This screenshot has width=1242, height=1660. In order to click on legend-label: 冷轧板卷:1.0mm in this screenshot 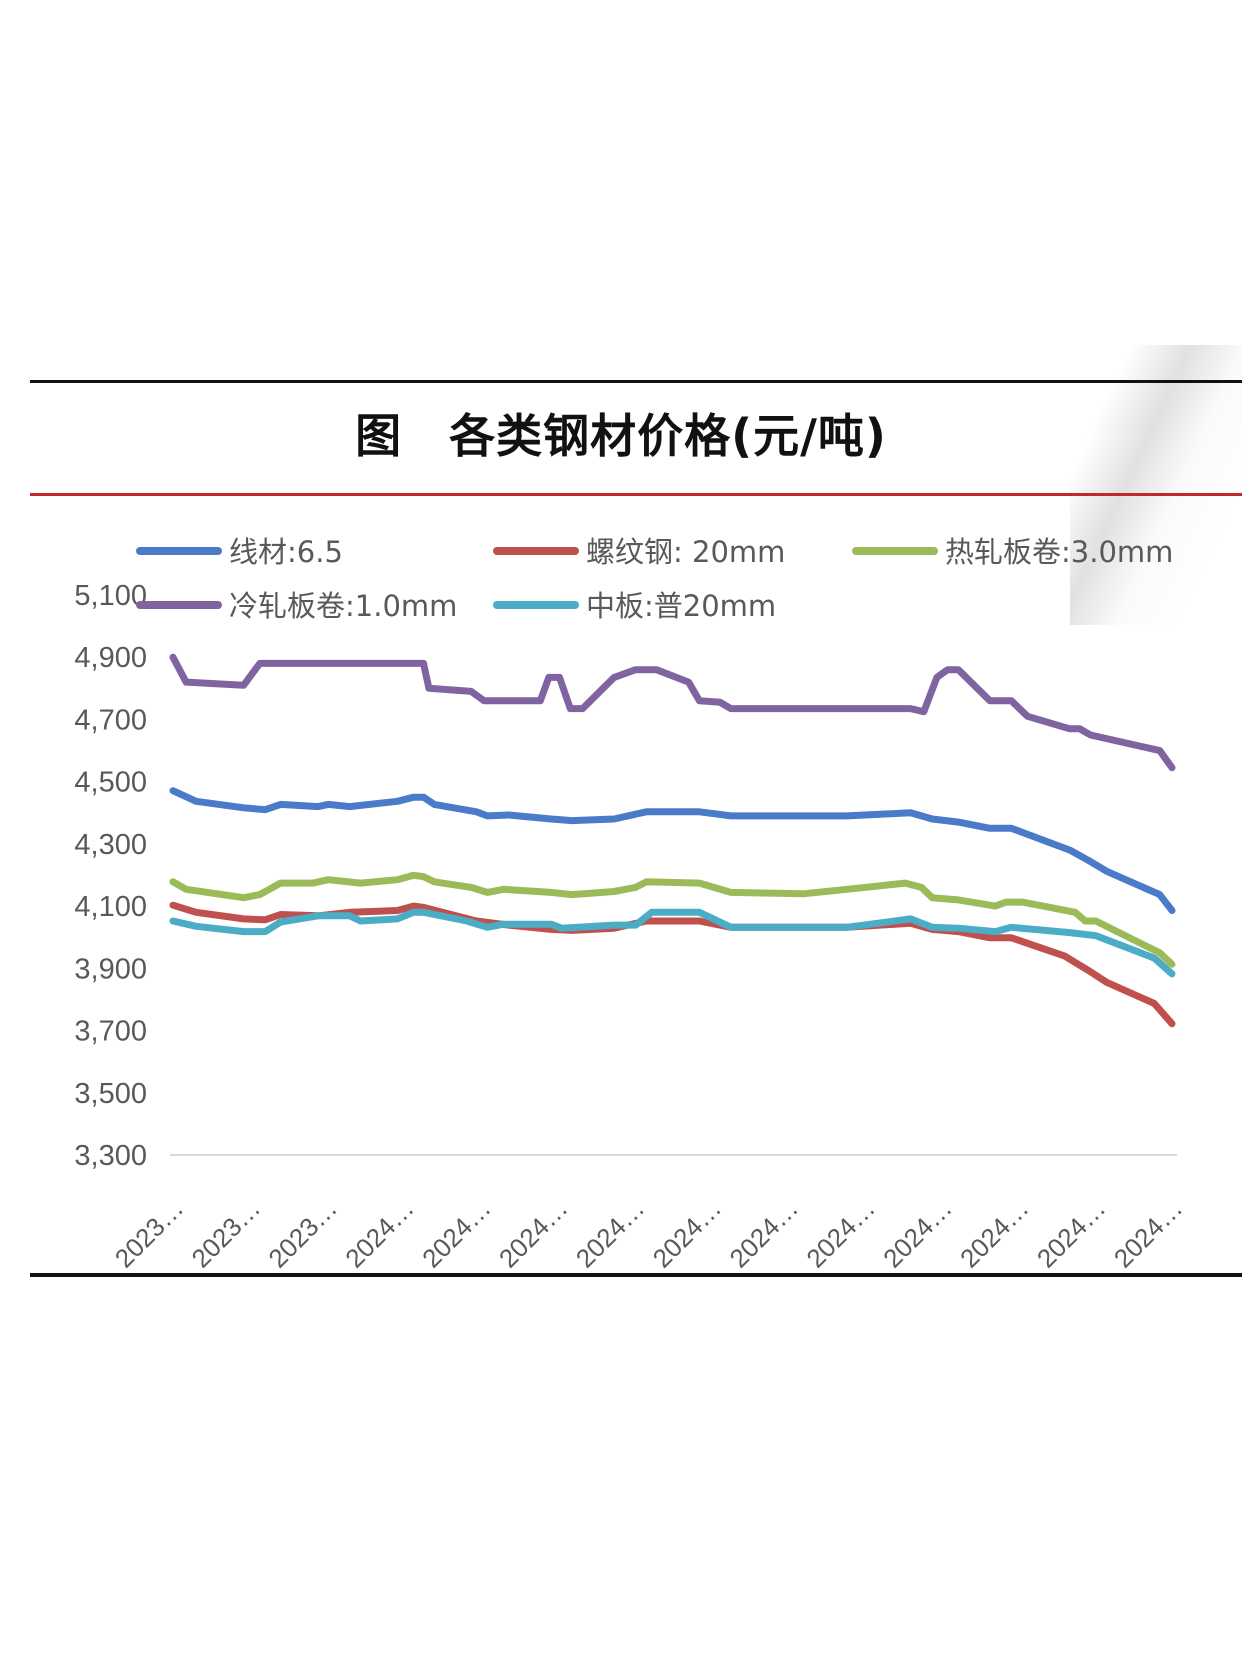, I will do `click(343, 606)`.